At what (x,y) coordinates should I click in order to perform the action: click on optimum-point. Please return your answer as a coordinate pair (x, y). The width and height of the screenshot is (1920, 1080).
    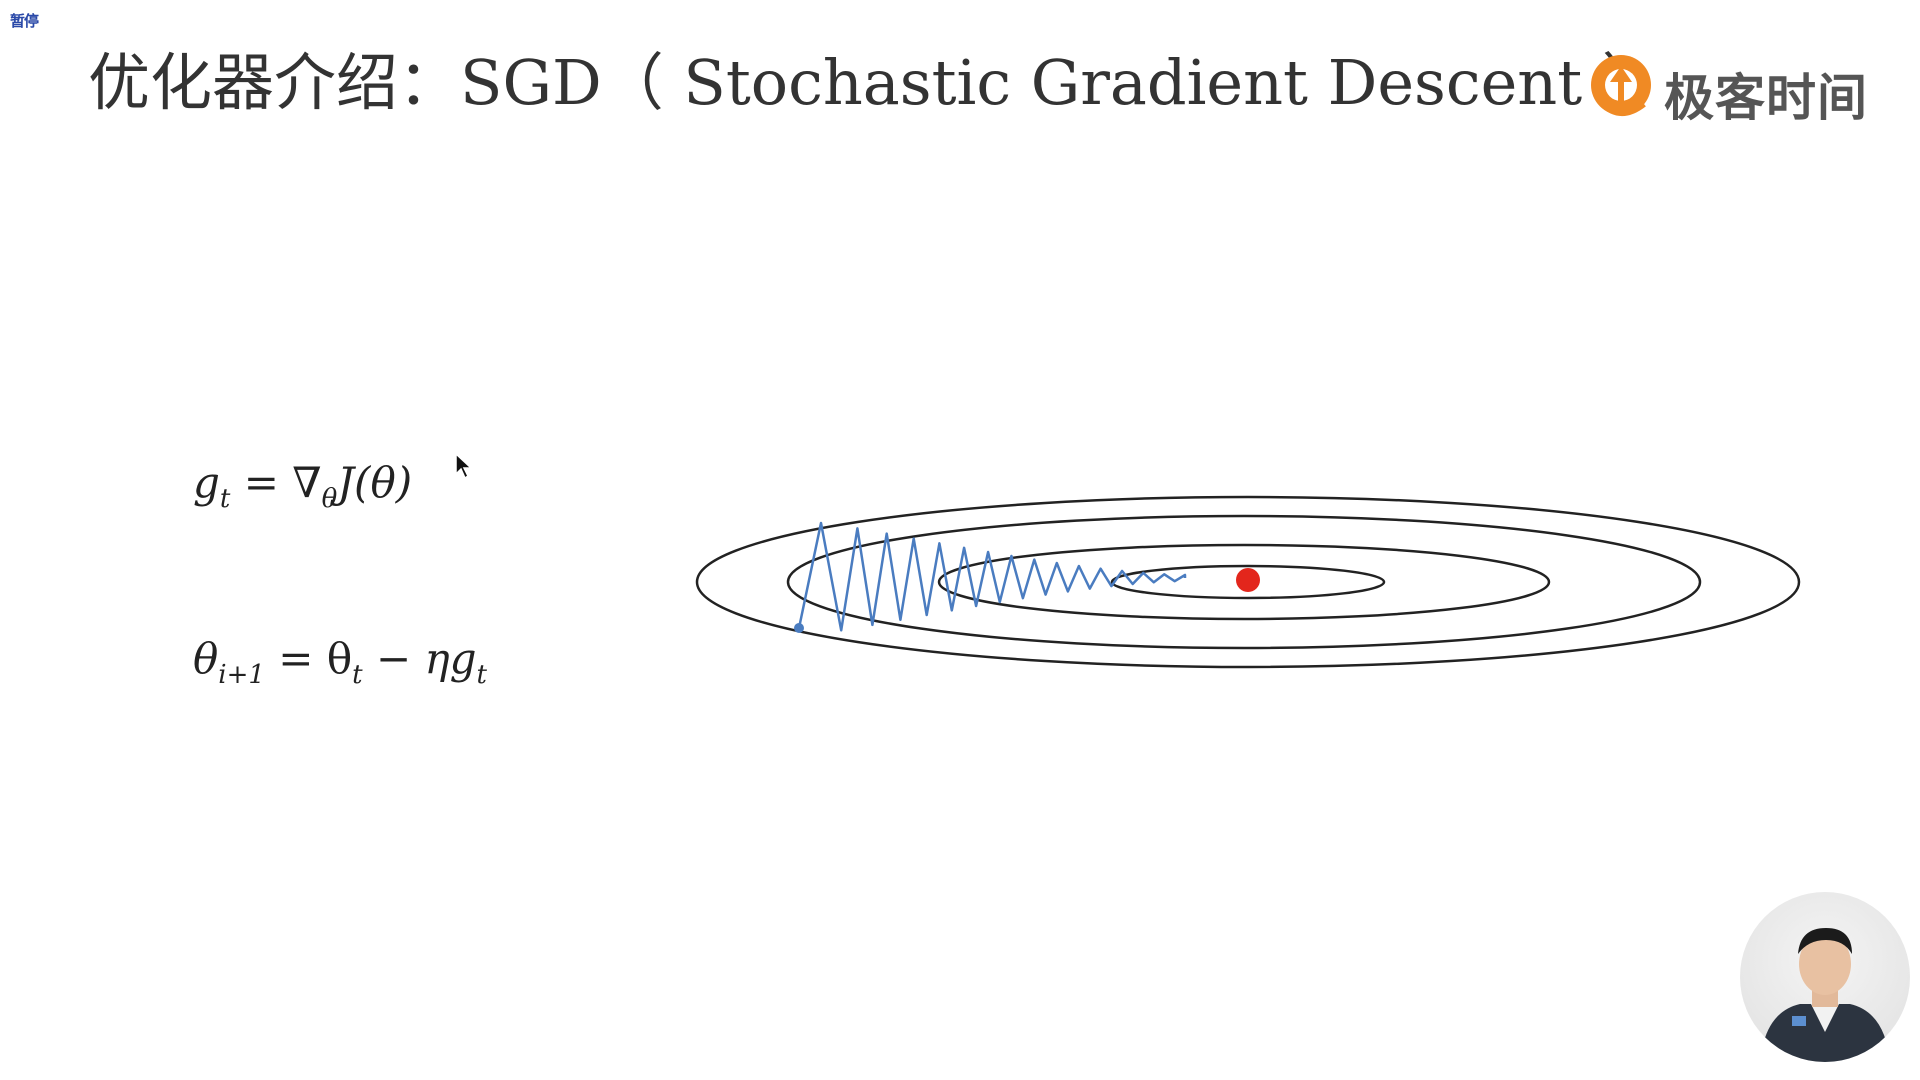
    Looking at the image, I should click on (1248, 580).